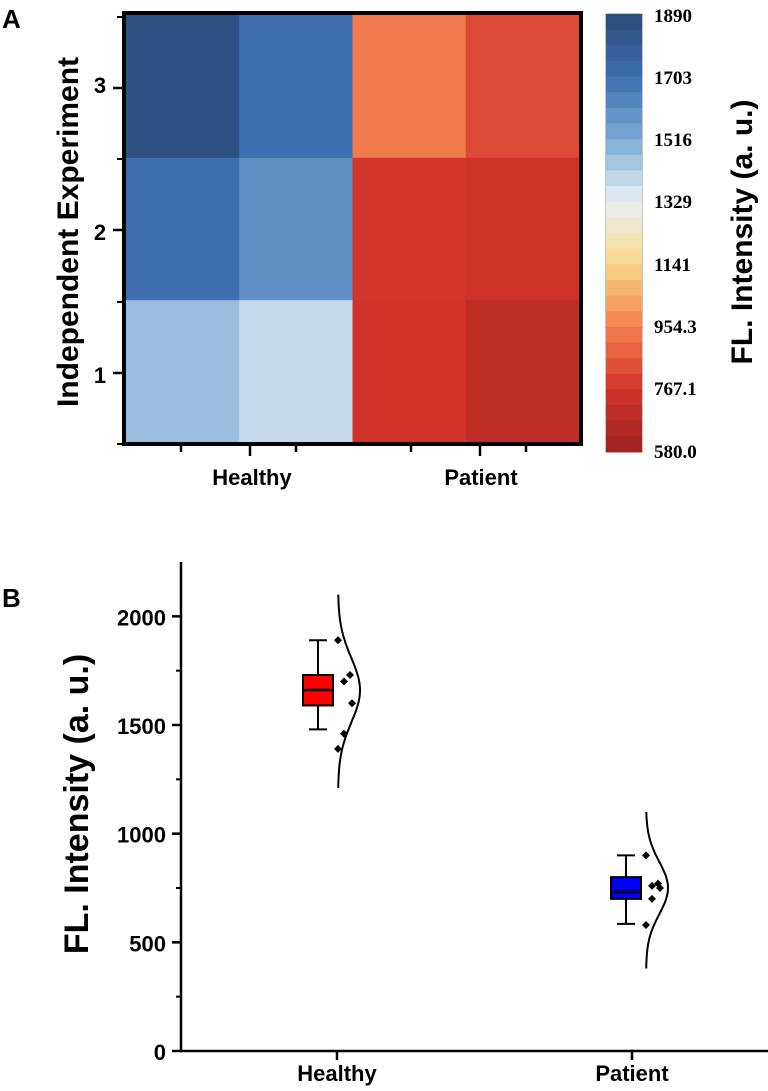 The image size is (768, 1091). I want to click on heatmap-y-title: Independent Experiment, so click(68, 232).